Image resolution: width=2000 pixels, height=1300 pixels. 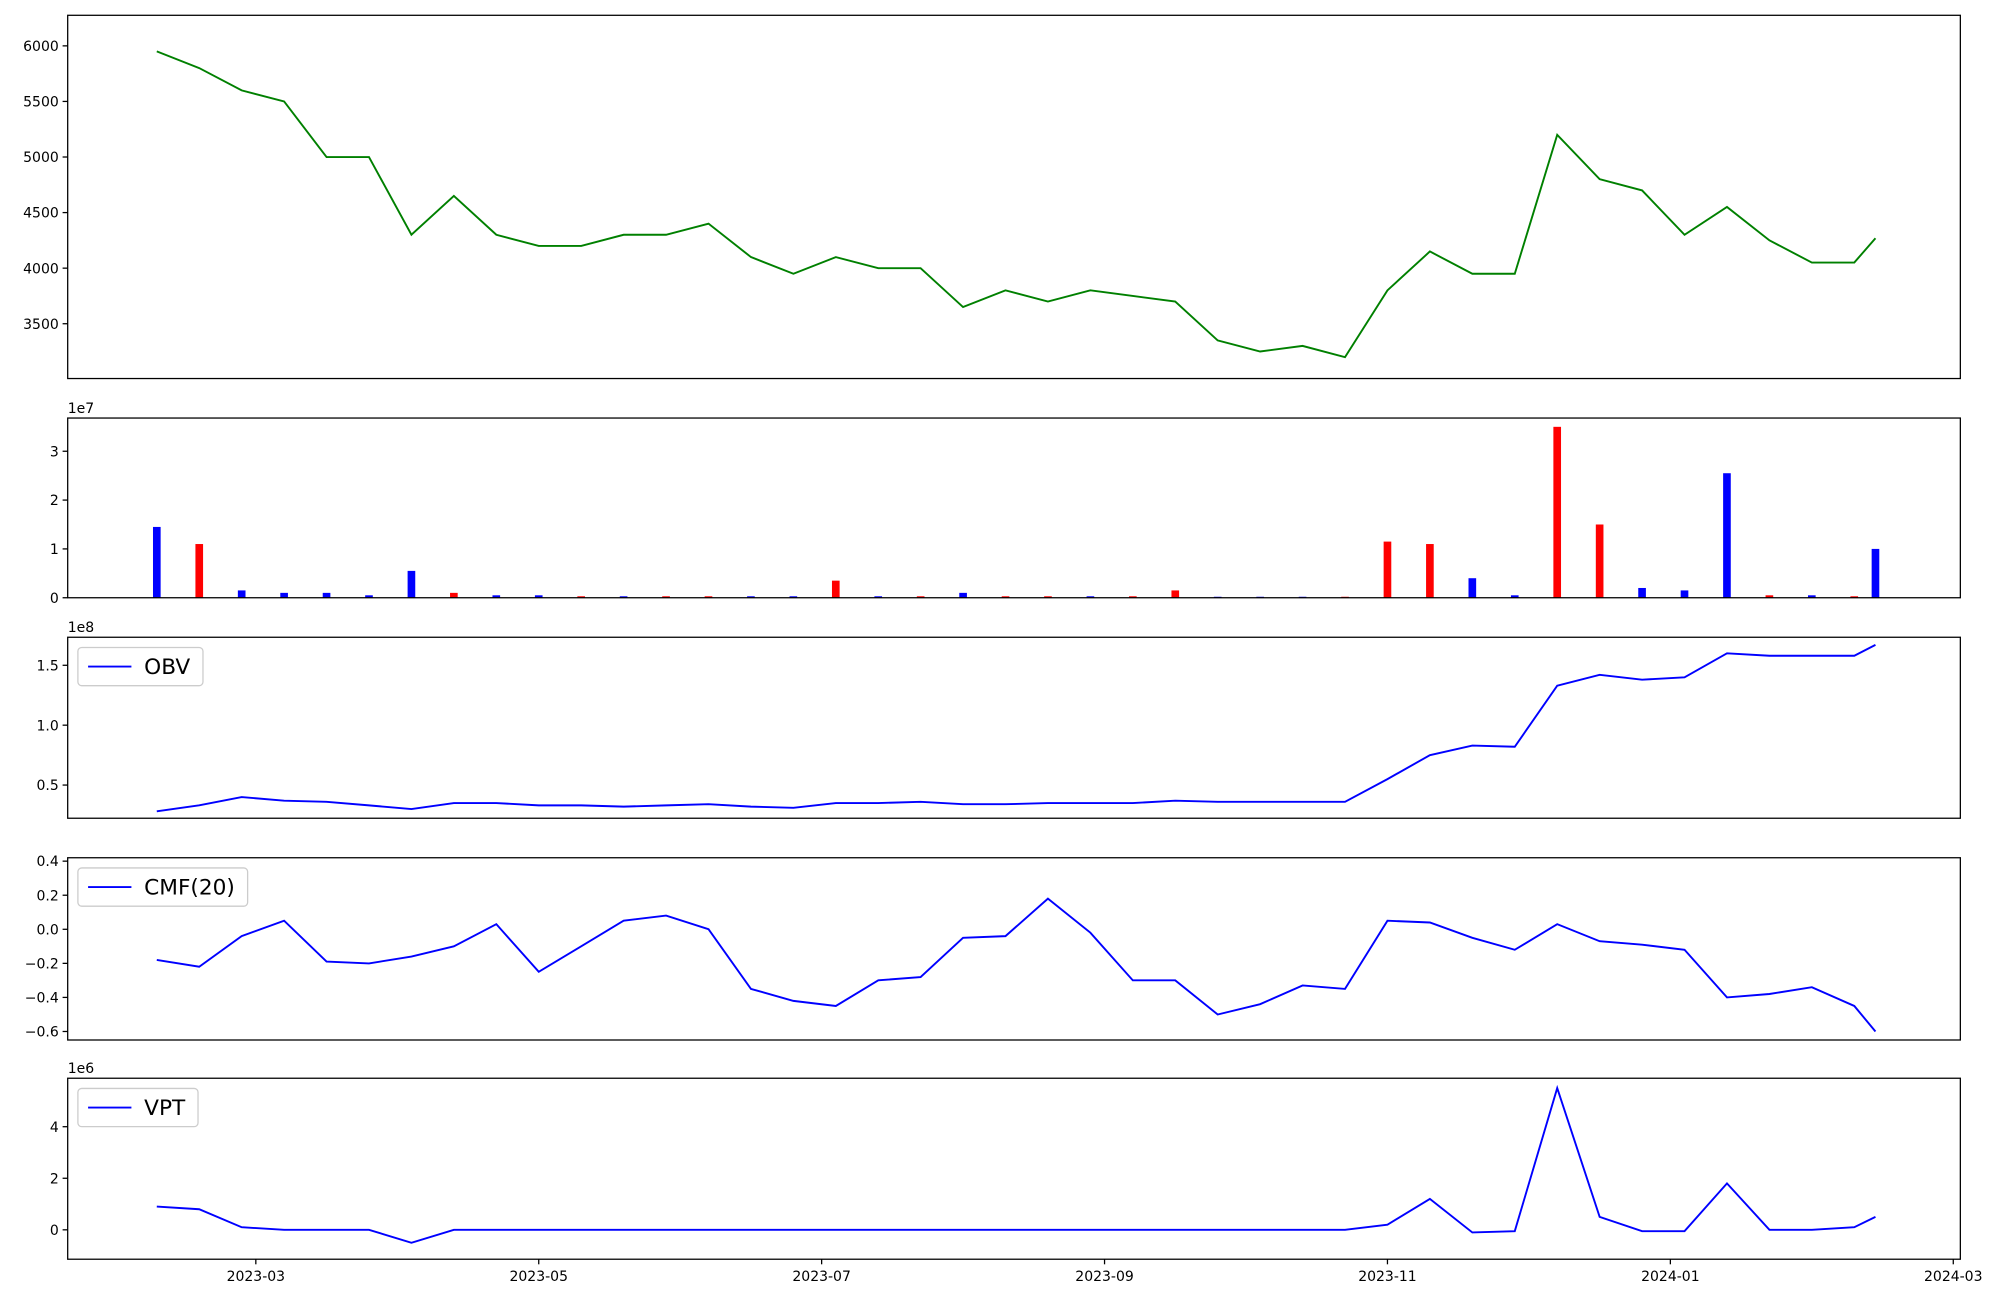 What do you see at coordinates (48, 786) in the screenshot?
I see `y-tick-label: 0.5` at bounding box center [48, 786].